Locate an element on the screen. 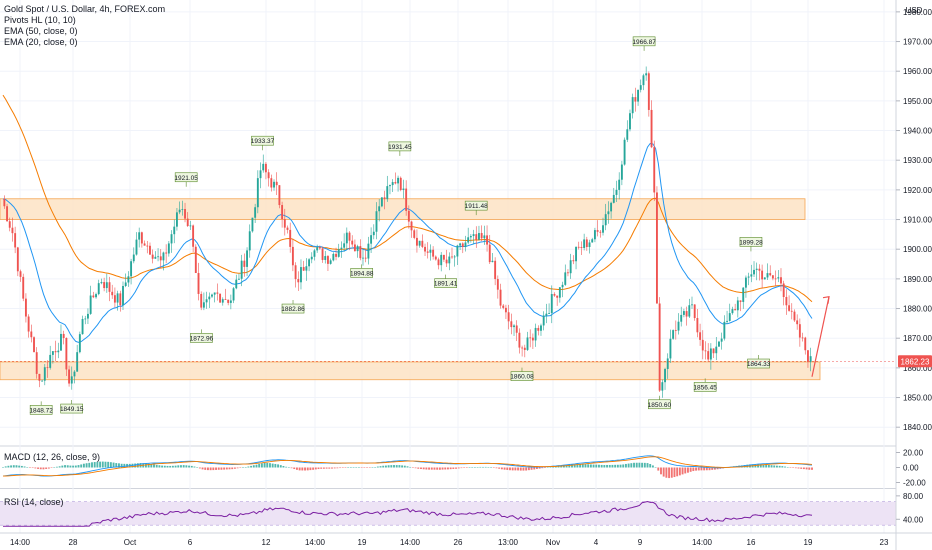 The width and height of the screenshot is (932, 550). rsi-axis-ticks: 80.00 40.00 is located at coordinates (910, 508).